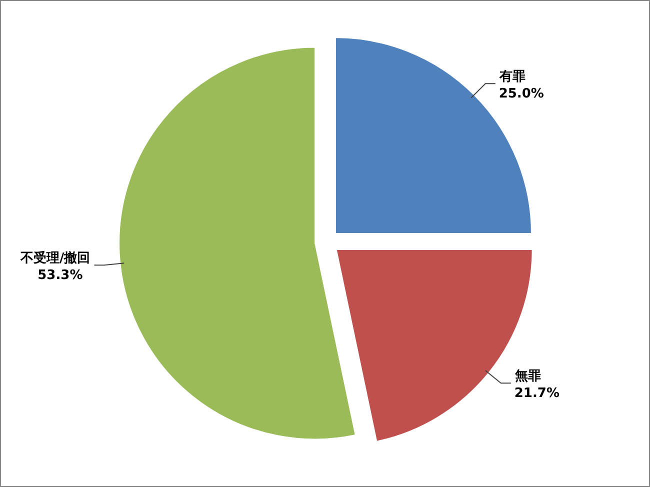 This screenshot has width=650, height=487. Describe the element at coordinates (527, 376) in the screenshot. I see `slice-label: 無罪` at that location.